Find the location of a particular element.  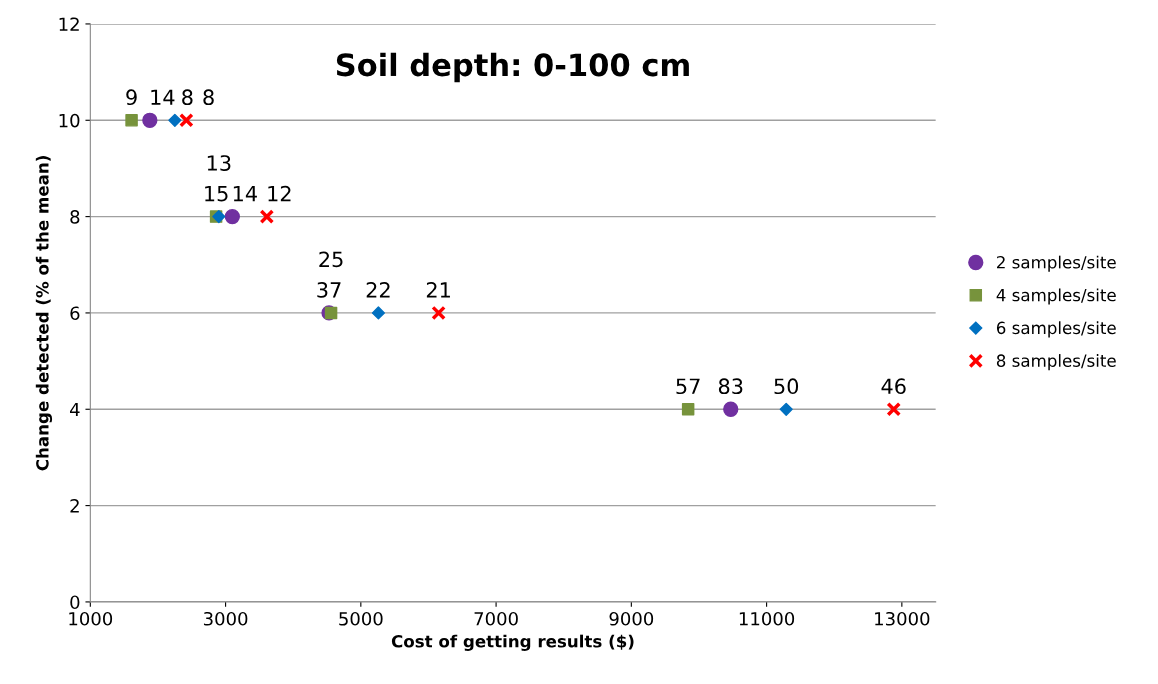

annotation: 83 is located at coordinates (730, 386).